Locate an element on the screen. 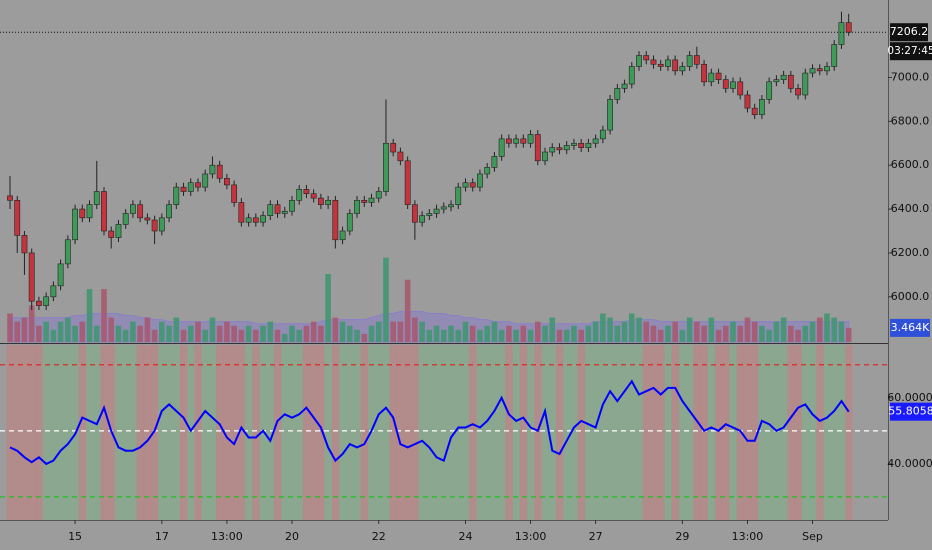  last-price-box is located at coordinates (909, 32).